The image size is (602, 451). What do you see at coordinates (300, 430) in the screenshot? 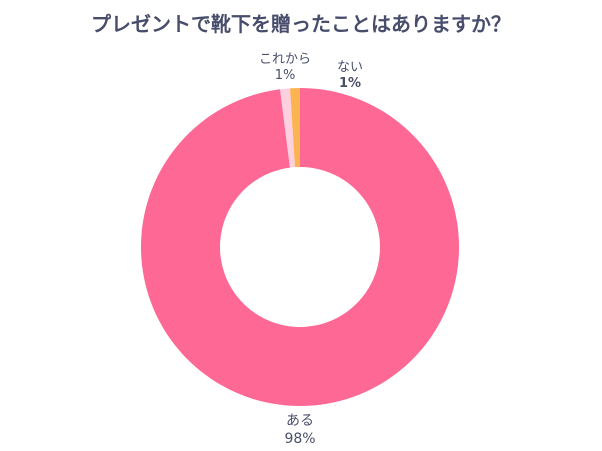
I see `label-aru: ある 98%` at bounding box center [300, 430].